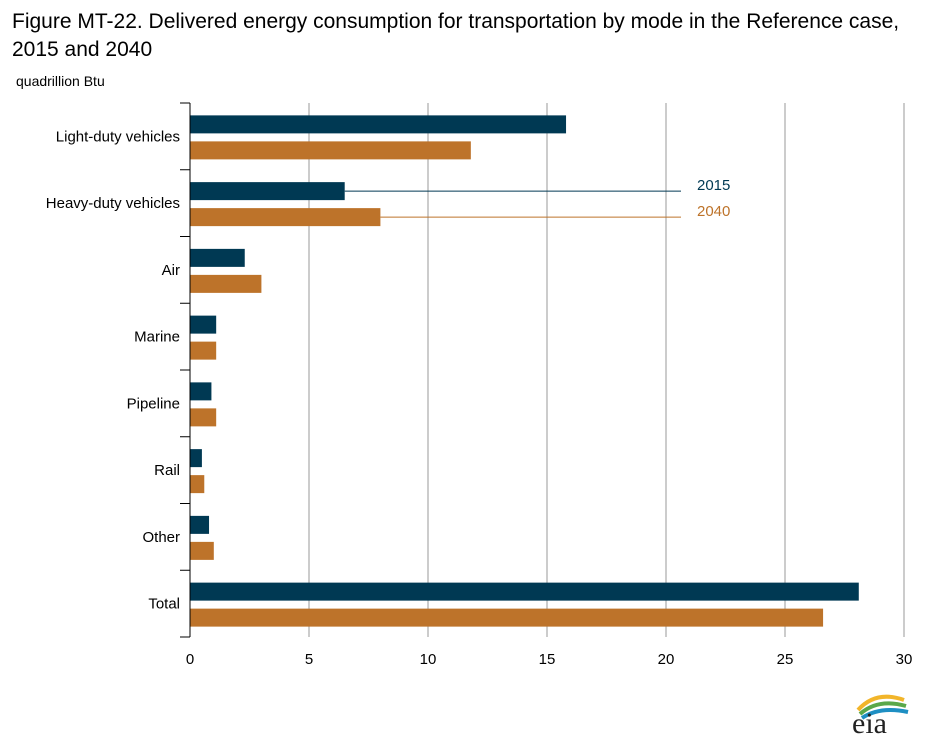  I want to click on bar-2015-light-duty-vehicles, so click(378, 124).